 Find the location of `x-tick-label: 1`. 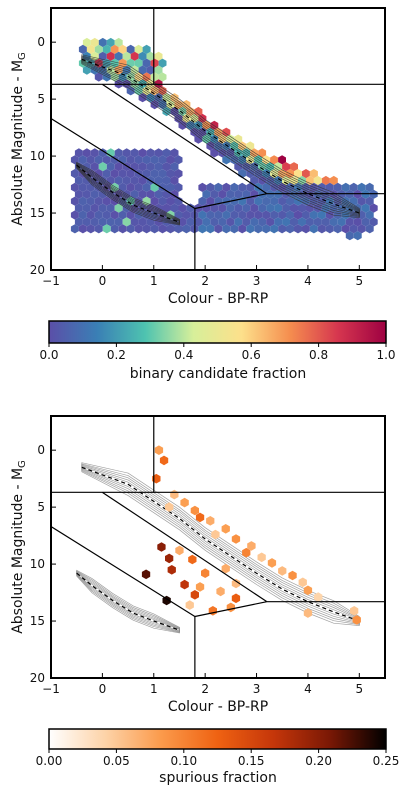

x-tick-label: 1 is located at coordinates (154, 689).